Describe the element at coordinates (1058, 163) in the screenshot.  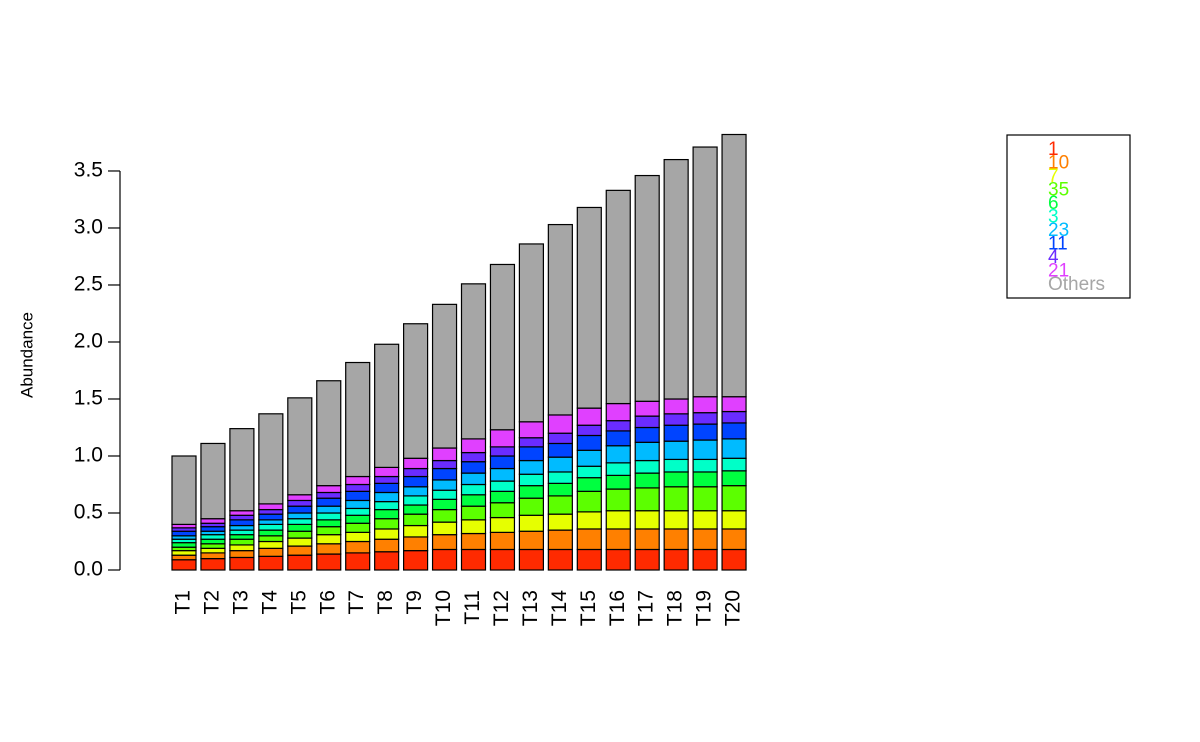
I see `legend-label: 10` at that location.